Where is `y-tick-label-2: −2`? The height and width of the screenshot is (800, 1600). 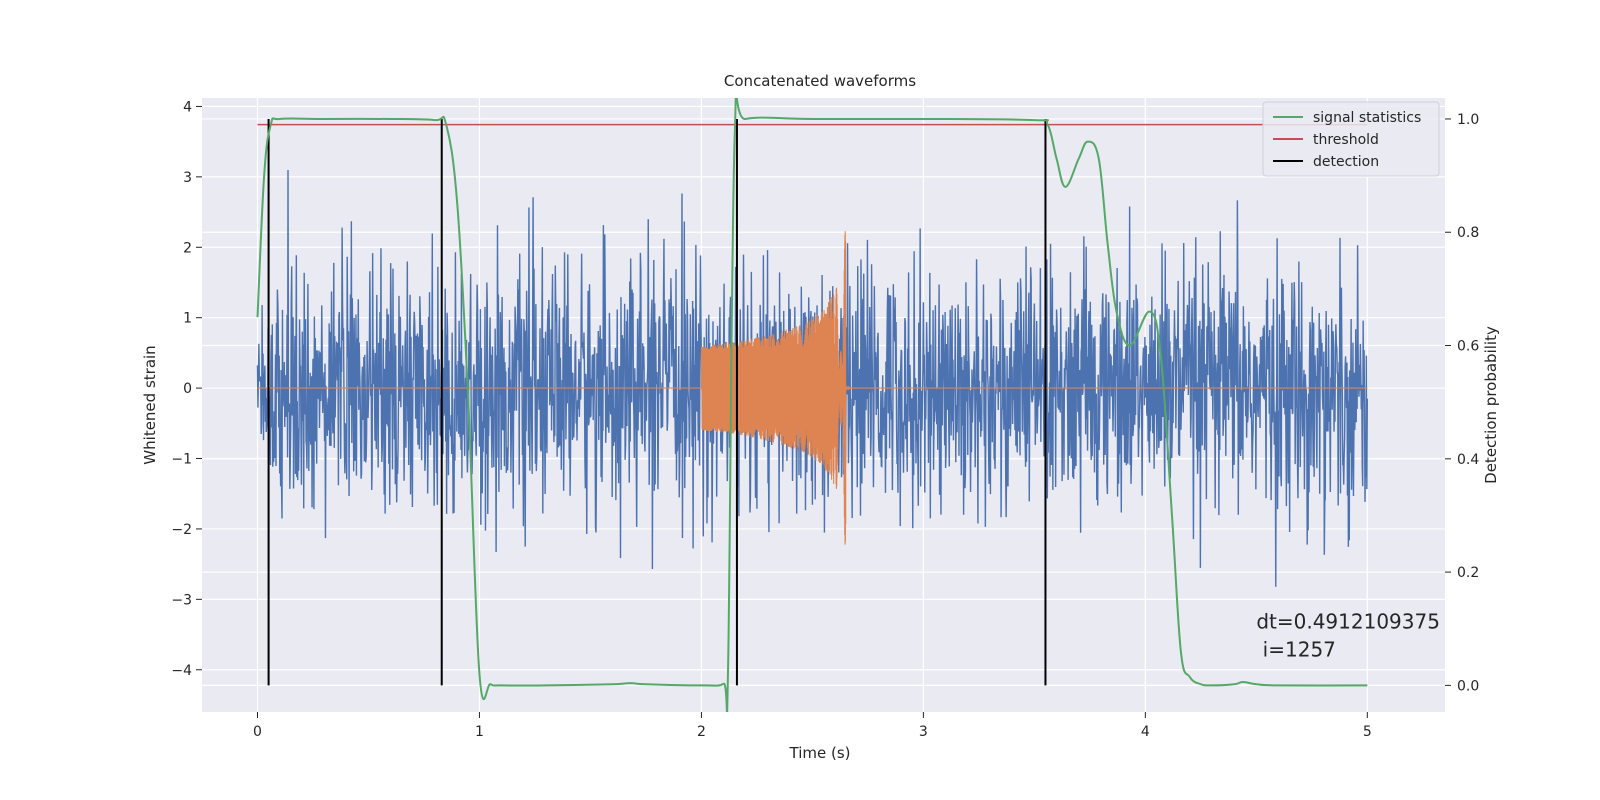
y-tick-label-2: −2 is located at coordinates (181, 530).